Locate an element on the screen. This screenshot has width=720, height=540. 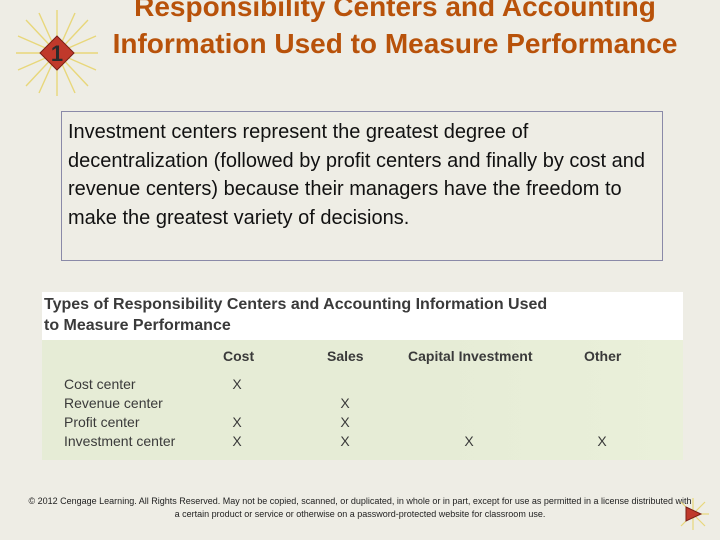
column-header-other: Other is located at coordinates (603, 356).